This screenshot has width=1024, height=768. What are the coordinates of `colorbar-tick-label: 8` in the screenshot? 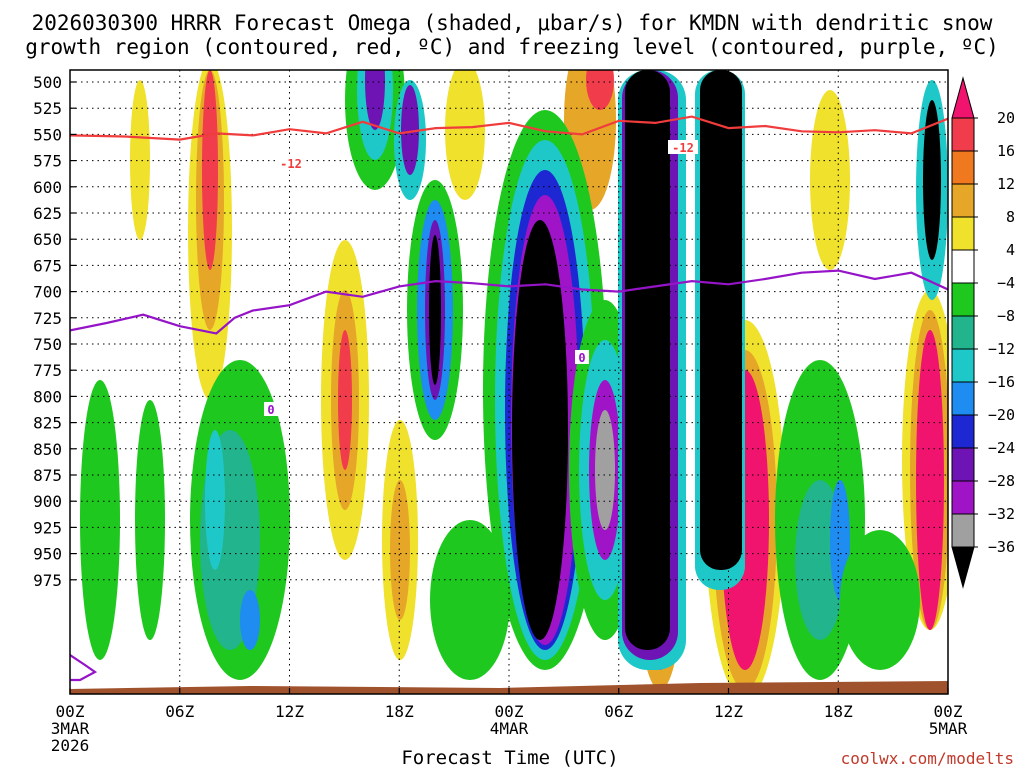 It's located at (1010, 217).